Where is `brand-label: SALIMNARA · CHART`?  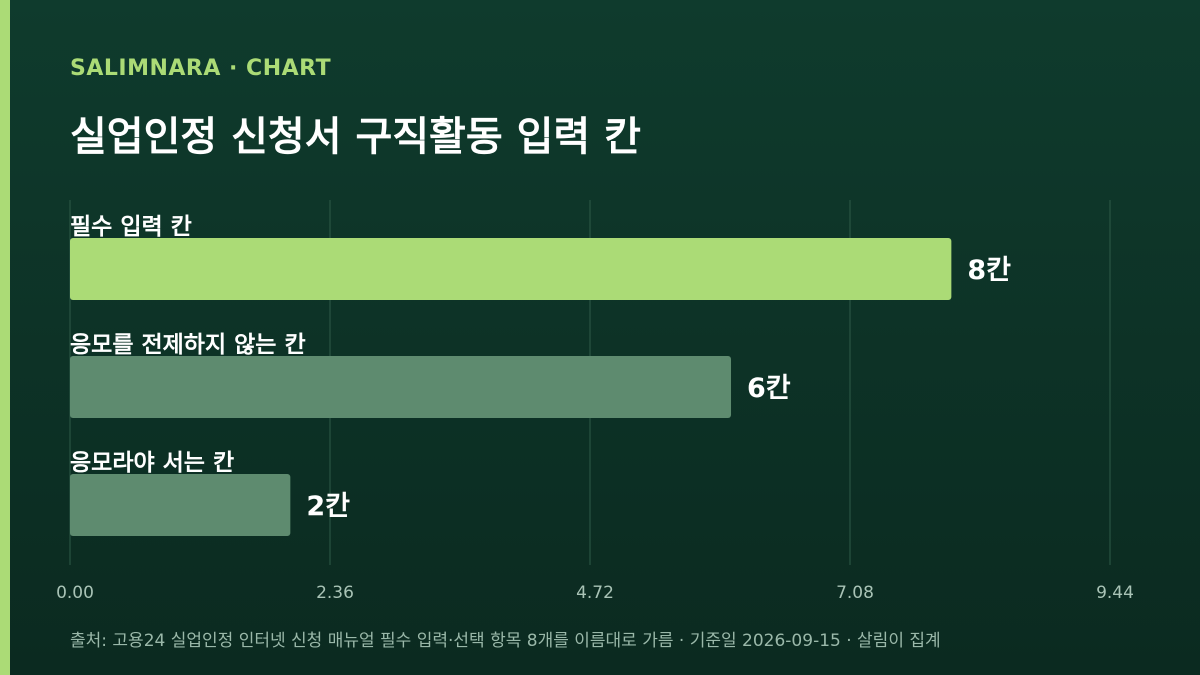
brand-label: SALIMNARA · CHART is located at coordinates (201, 68).